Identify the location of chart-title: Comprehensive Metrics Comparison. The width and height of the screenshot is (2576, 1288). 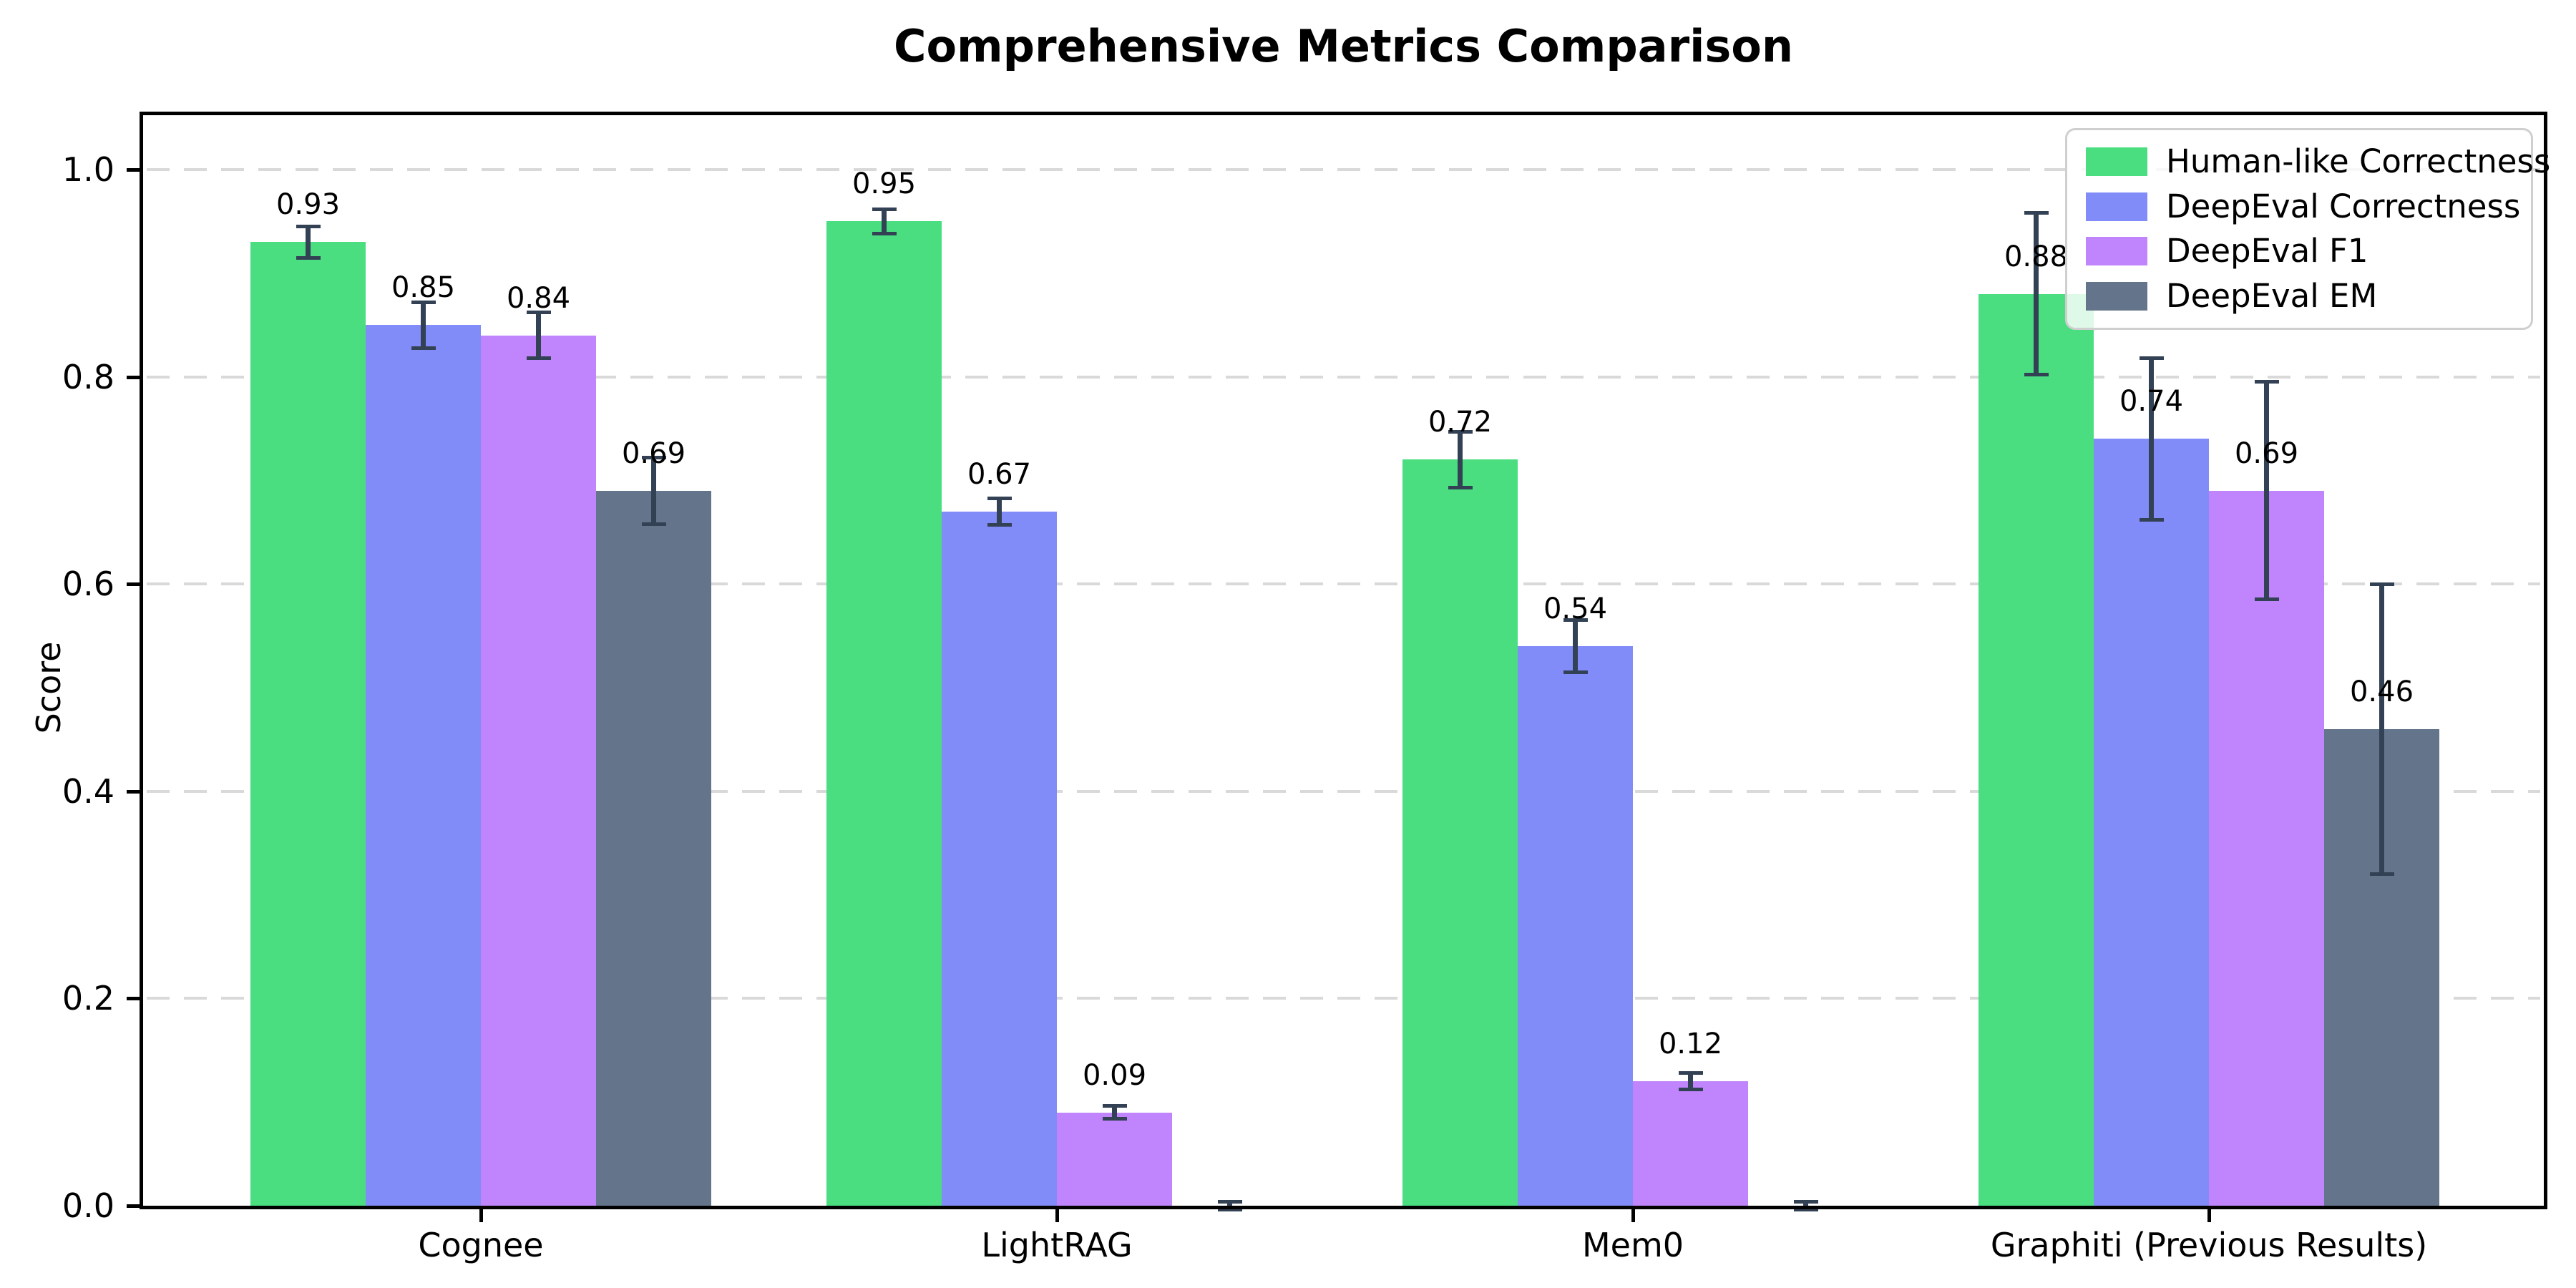
(1343, 46).